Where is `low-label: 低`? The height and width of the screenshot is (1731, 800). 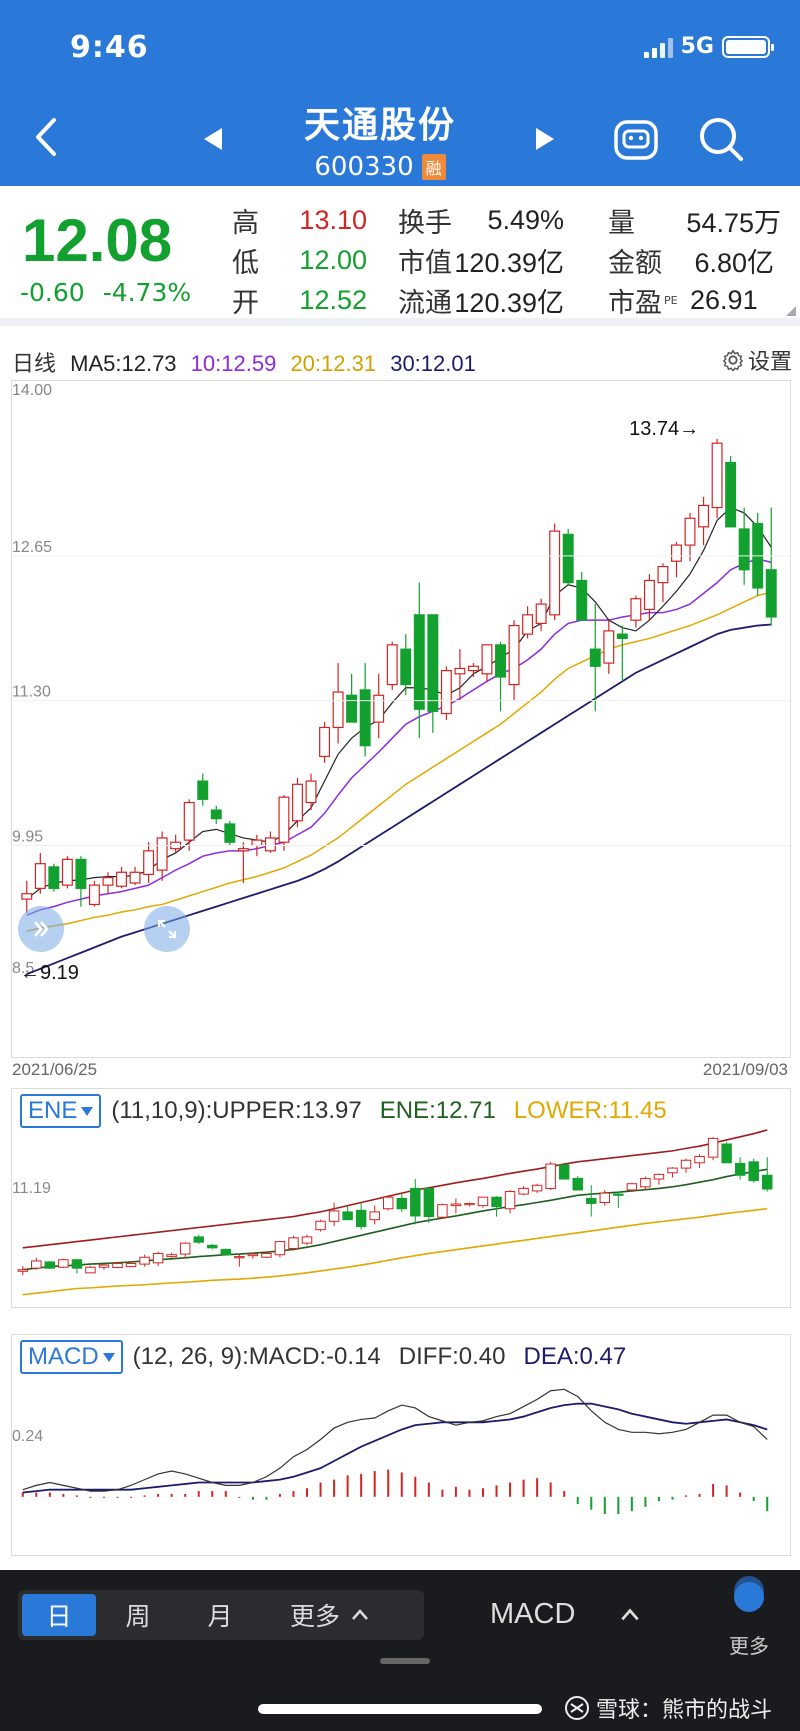 low-label: 低 is located at coordinates (245, 263).